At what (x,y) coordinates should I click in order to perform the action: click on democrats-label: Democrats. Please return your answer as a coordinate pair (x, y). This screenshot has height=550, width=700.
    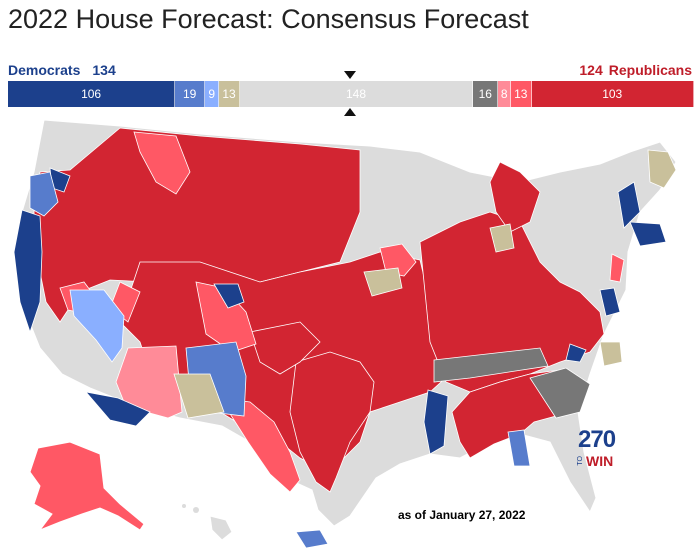
    Looking at the image, I should click on (44, 70).